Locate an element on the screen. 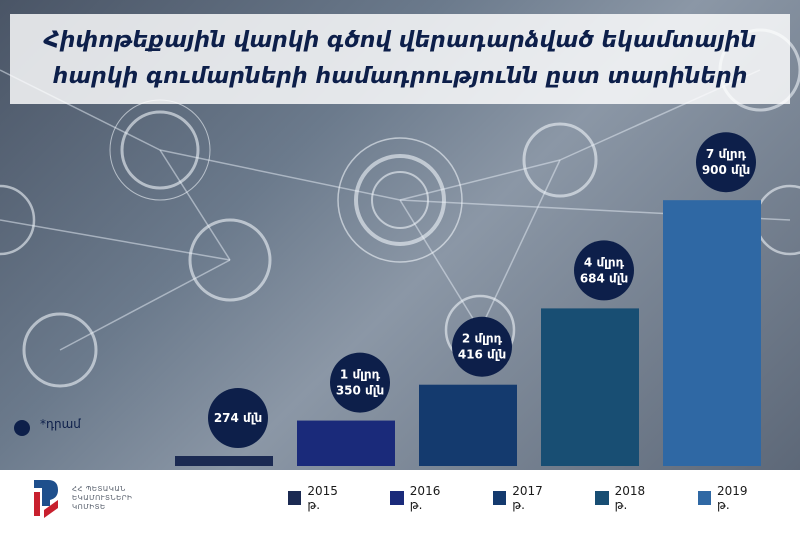 Image resolution: width=800 pixels, height=534 pixels. chart-legend: 2015 թ. 2016 թ. 2017 թ. 2018 թ. 2019 թ. is located at coordinates (544, 498).